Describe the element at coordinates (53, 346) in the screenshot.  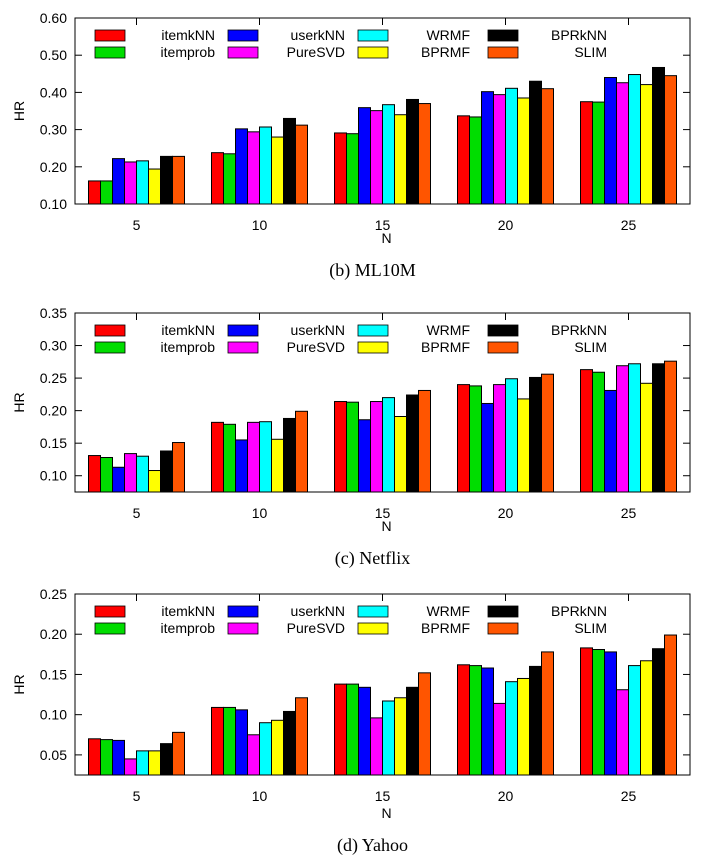
I see `y-tick-label: 0.30` at that location.